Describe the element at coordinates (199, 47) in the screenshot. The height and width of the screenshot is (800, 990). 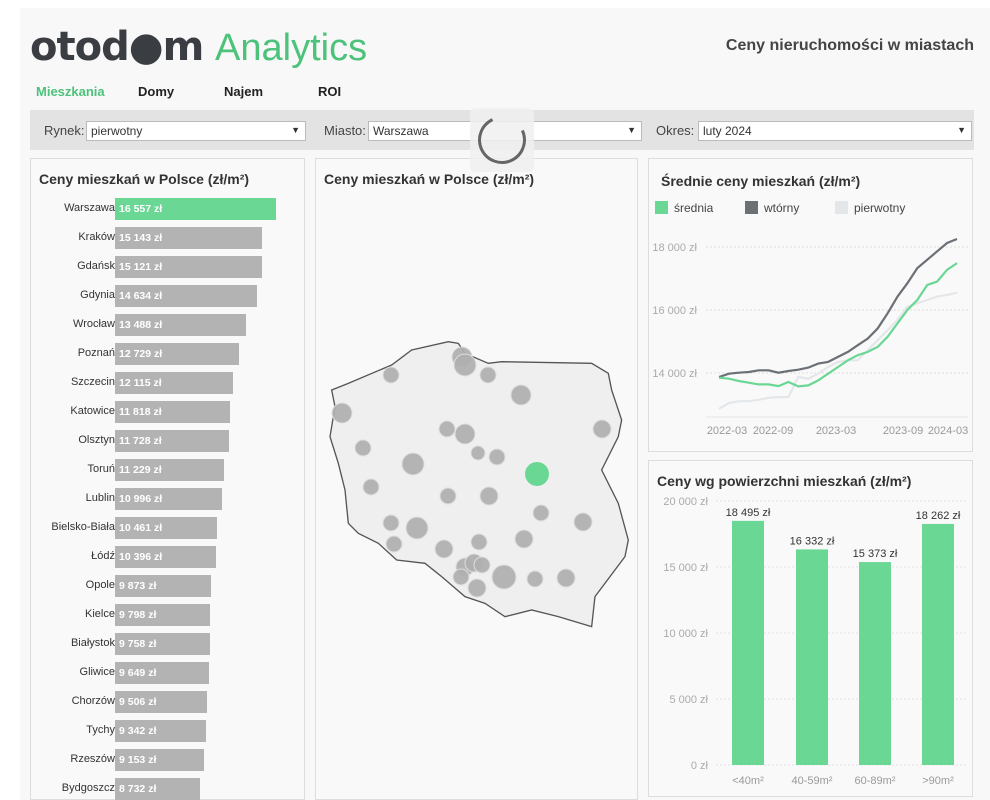
I see `logo: otod●m Analytics` at that location.